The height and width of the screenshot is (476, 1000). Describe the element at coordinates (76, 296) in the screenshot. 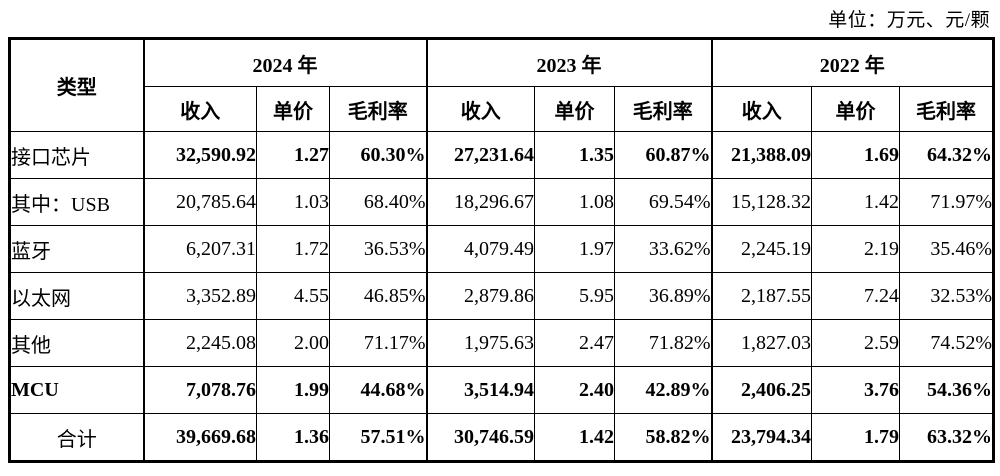

I see `row-label: 以太网` at that location.